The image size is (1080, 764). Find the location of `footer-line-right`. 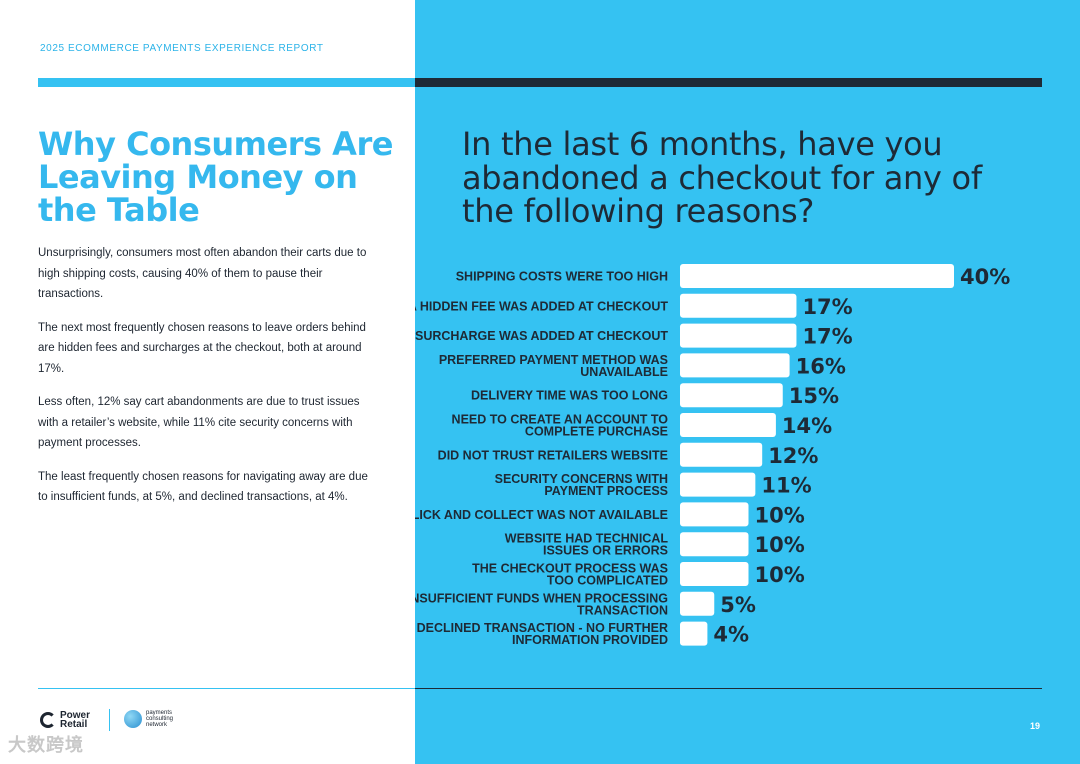

footer-line-right is located at coordinates (728, 688).